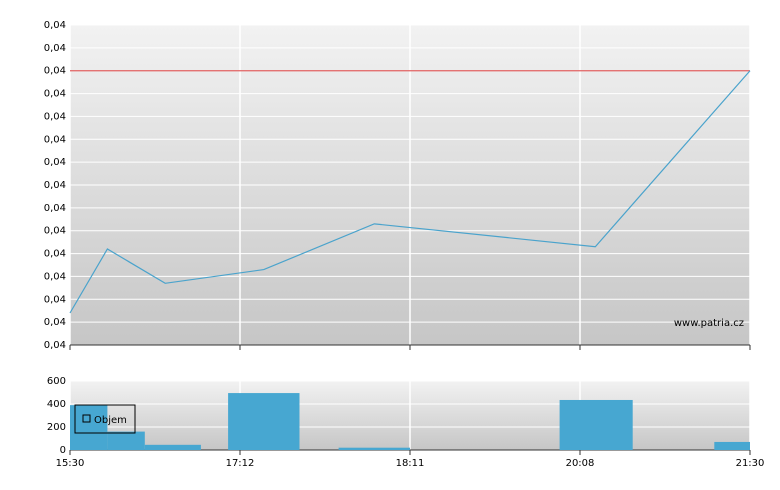 The height and width of the screenshot is (490, 780). What do you see at coordinates (709, 323) in the screenshot?
I see `watermark: www.patria.cz` at bounding box center [709, 323].